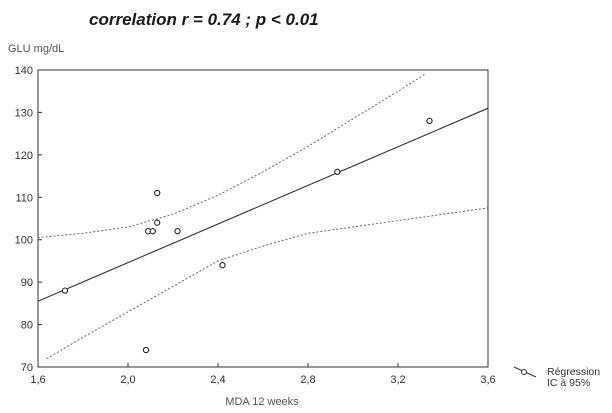  I want to click on y-tick-label: 90, so click(27, 283).